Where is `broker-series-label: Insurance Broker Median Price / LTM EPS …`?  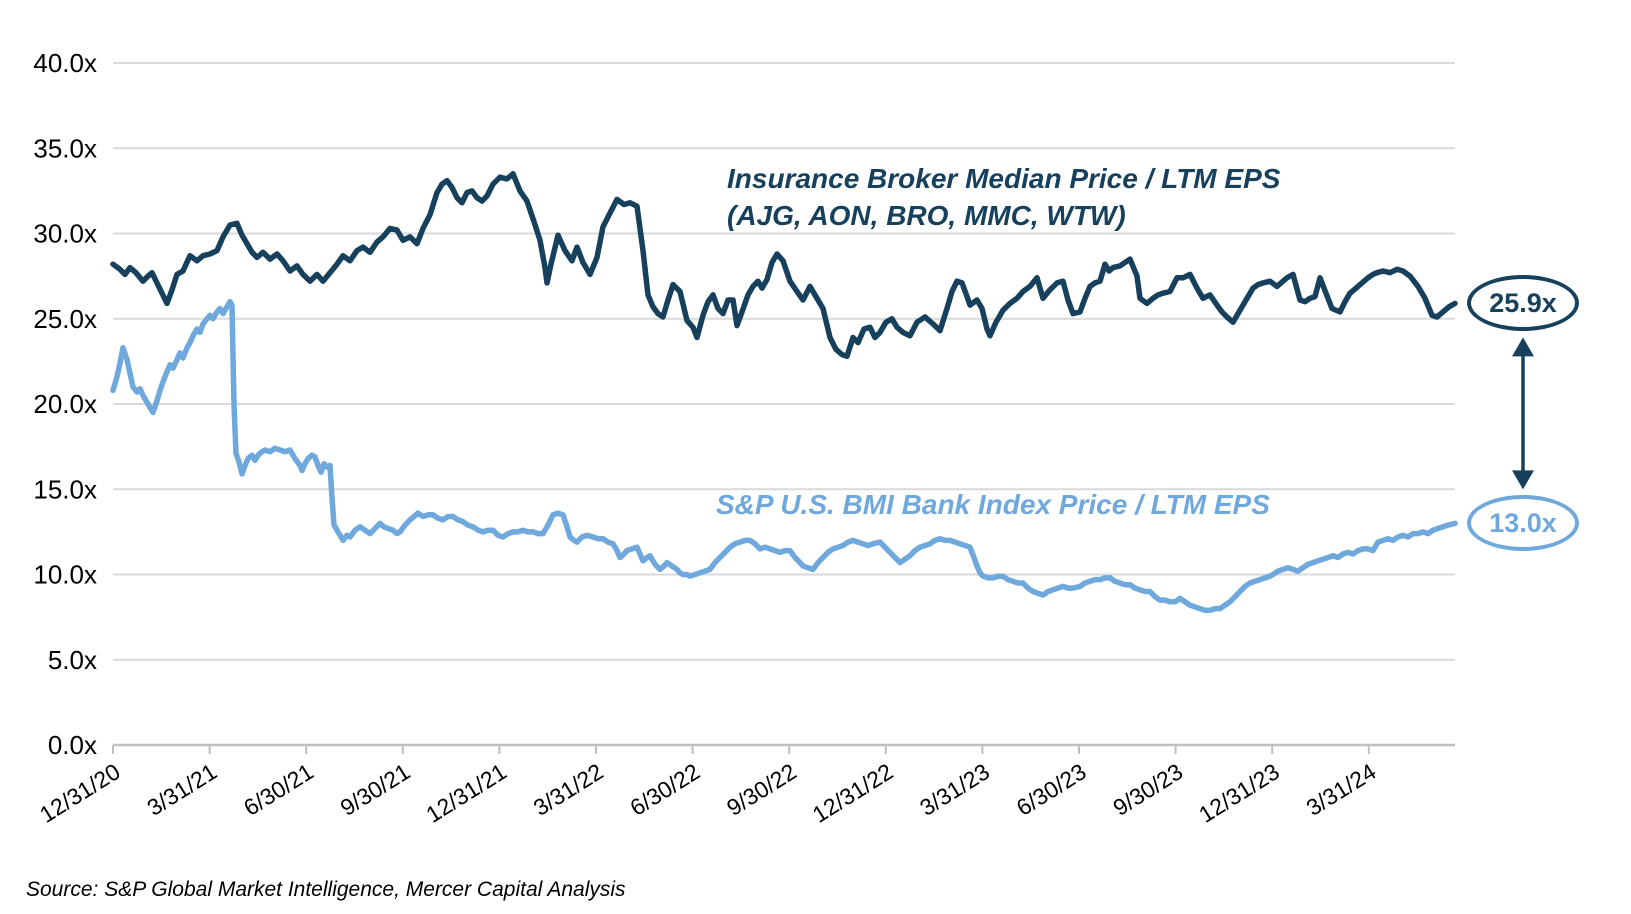 broker-series-label: Insurance Broker Median Price / LTM EPS … is located at coordinates (1003, 197).